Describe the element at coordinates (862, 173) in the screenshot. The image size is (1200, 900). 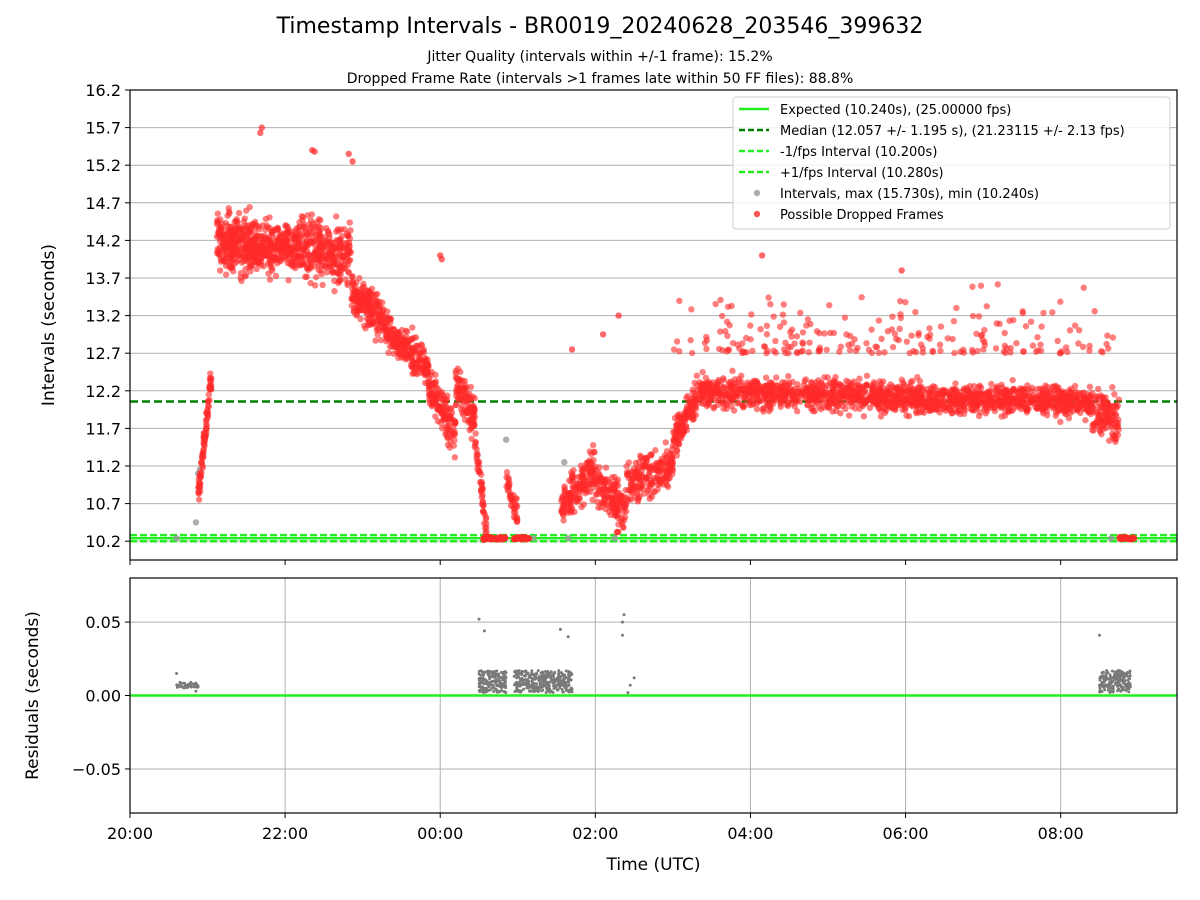
I see `legend-label: +1/fps Interval (10.280s)` at that location.